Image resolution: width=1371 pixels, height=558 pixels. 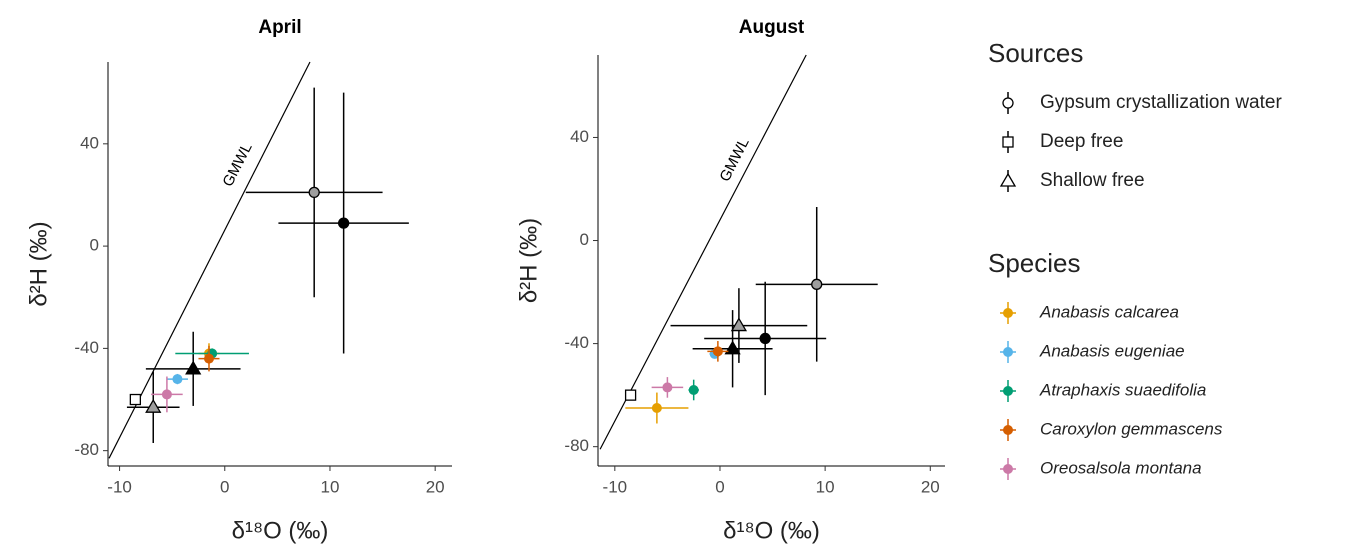 I want to click on panel-title: April, so click(x=279, y=27).